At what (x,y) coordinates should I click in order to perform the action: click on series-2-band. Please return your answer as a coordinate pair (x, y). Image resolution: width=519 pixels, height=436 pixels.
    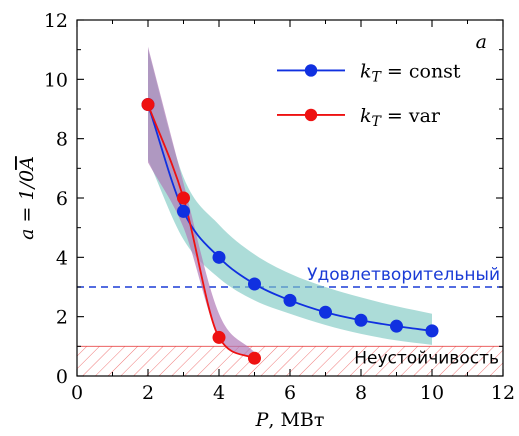
    Looking at the image, I should click on (201, 203).